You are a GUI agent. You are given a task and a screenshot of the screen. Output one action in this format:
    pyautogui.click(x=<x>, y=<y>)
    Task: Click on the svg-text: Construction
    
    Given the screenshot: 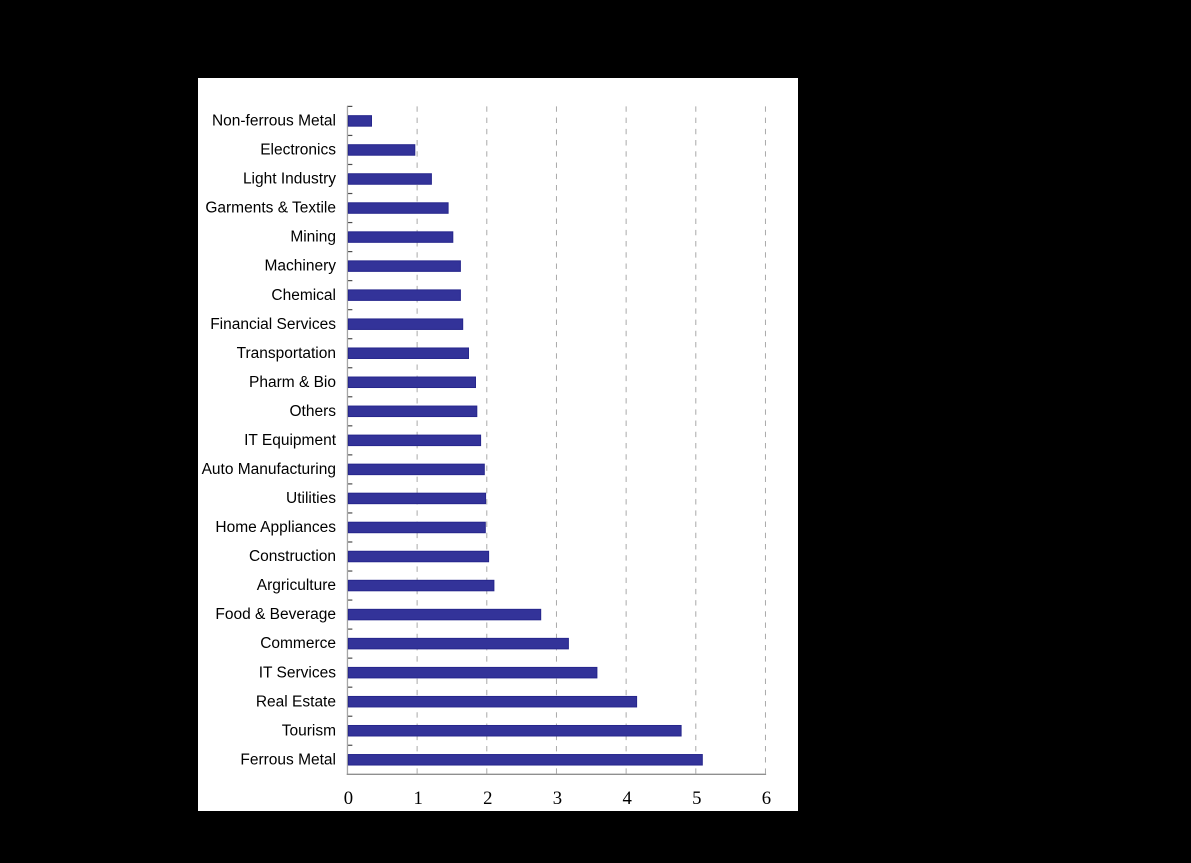 What is the action you would take?
    pyautogui.click(x=292, y=556)
    